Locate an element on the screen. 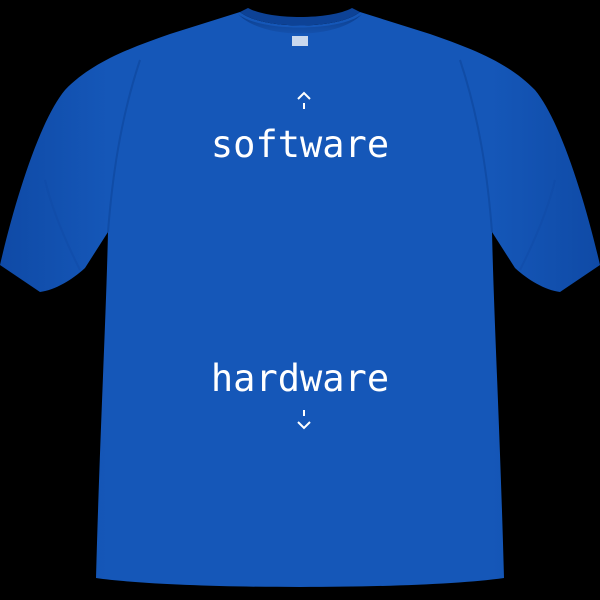  down-arrow-icon is located at coordinates (304, 420).